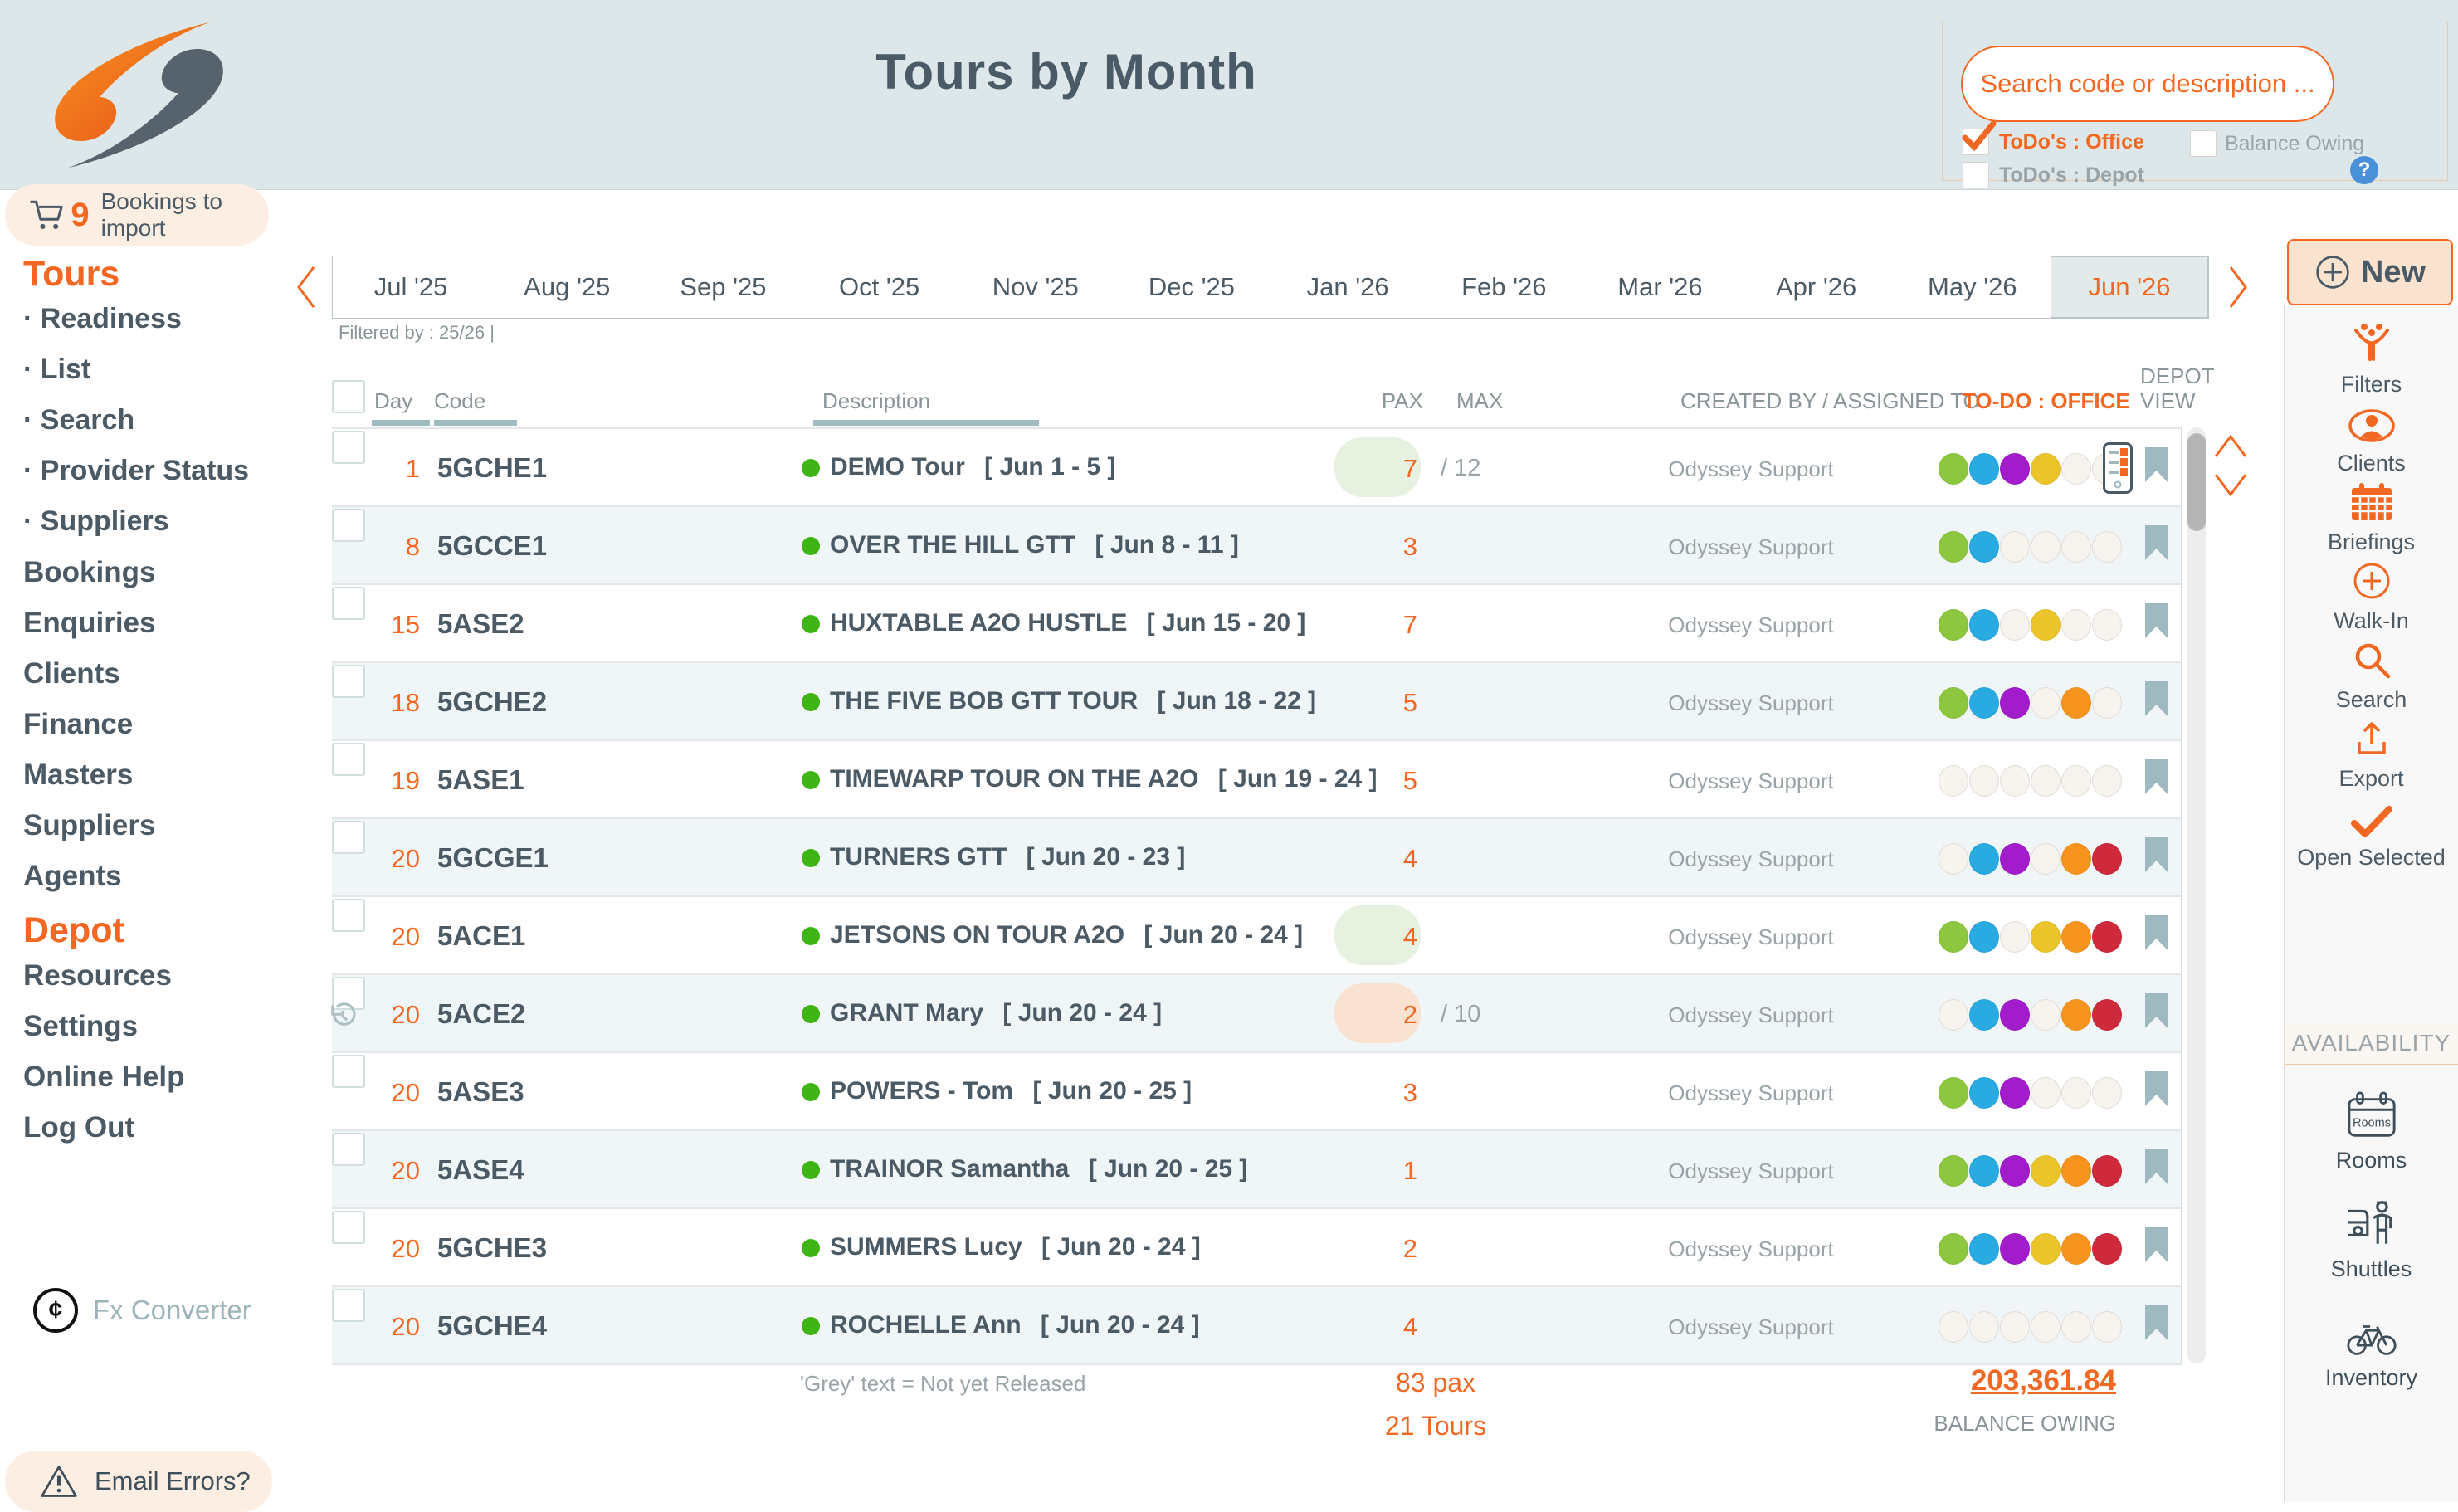 This screenshot has width=2458, height=1512. What do you see at coordinates (90, 623) in the screenshot?
I see `sidebar-item-enquiries: Enquiries` at bounding box center [90, 623].